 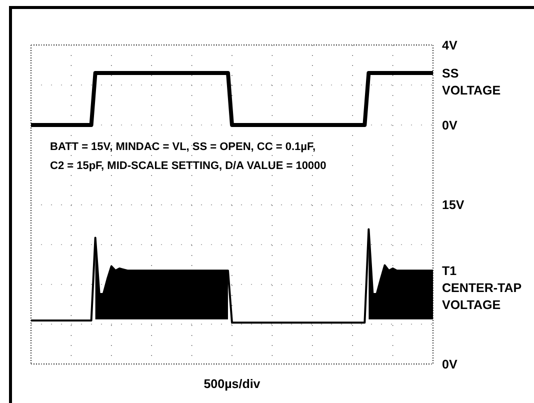 What do you see at coordinates (482, 288) in the screenshot?
I see `series-label: T1 CENTER-TAP VOLTAGE` at bounding box center [482, 288].